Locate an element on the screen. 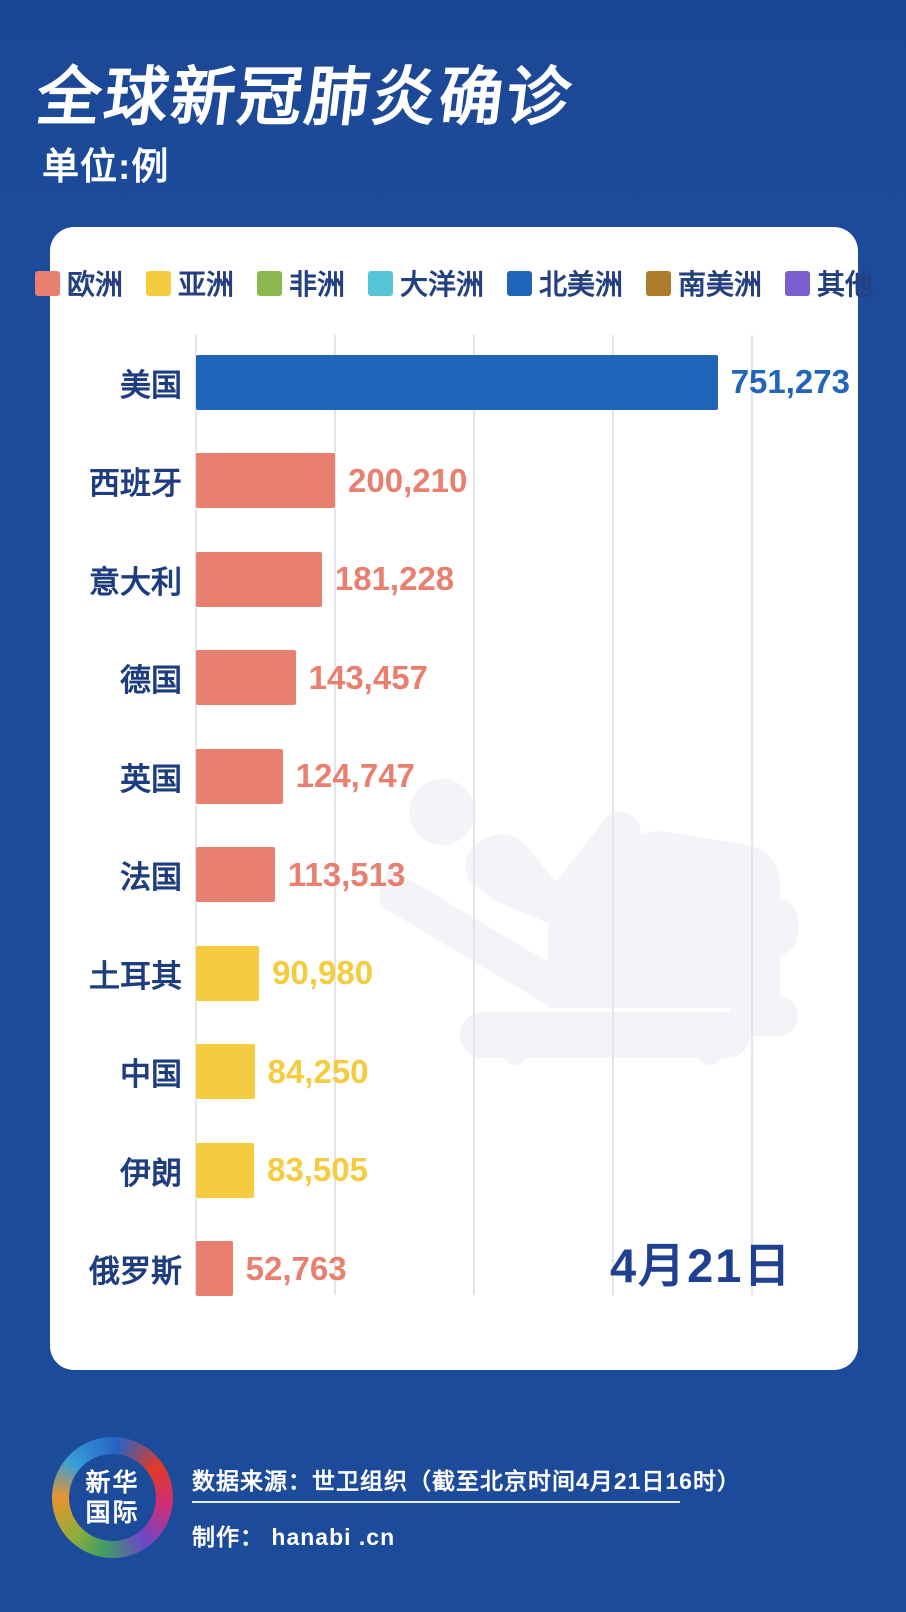  logo-text-line1: 新华 is located at coordinates (112, 1482).